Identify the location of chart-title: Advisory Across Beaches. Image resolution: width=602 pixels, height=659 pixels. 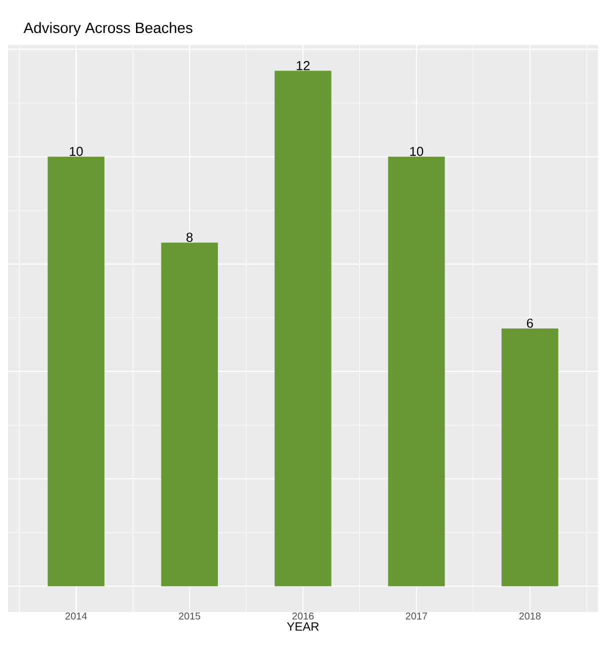
(108, 29).